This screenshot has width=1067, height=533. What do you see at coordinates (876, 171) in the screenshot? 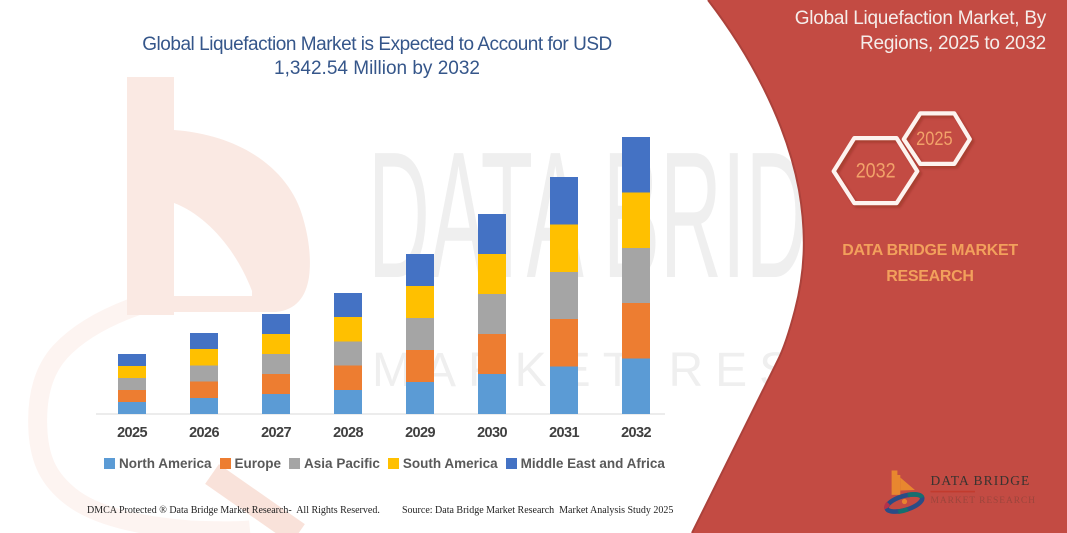
I see `svg-text: 2032` at bounding box center [876, 171].